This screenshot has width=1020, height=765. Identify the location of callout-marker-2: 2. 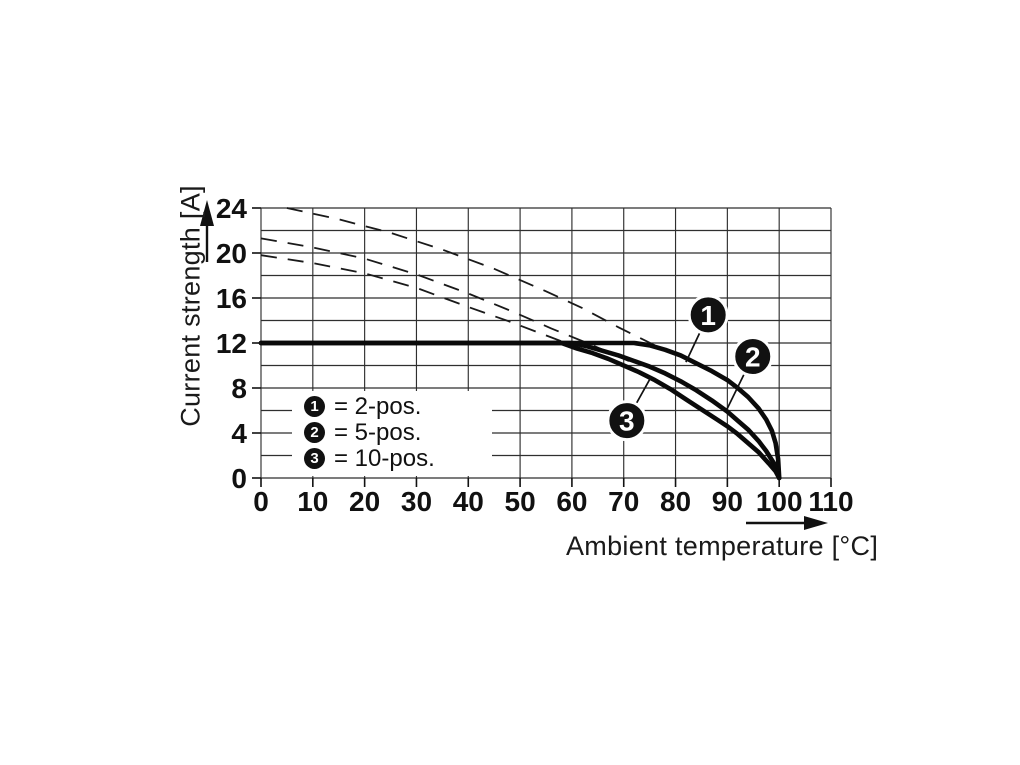
(750, 373).